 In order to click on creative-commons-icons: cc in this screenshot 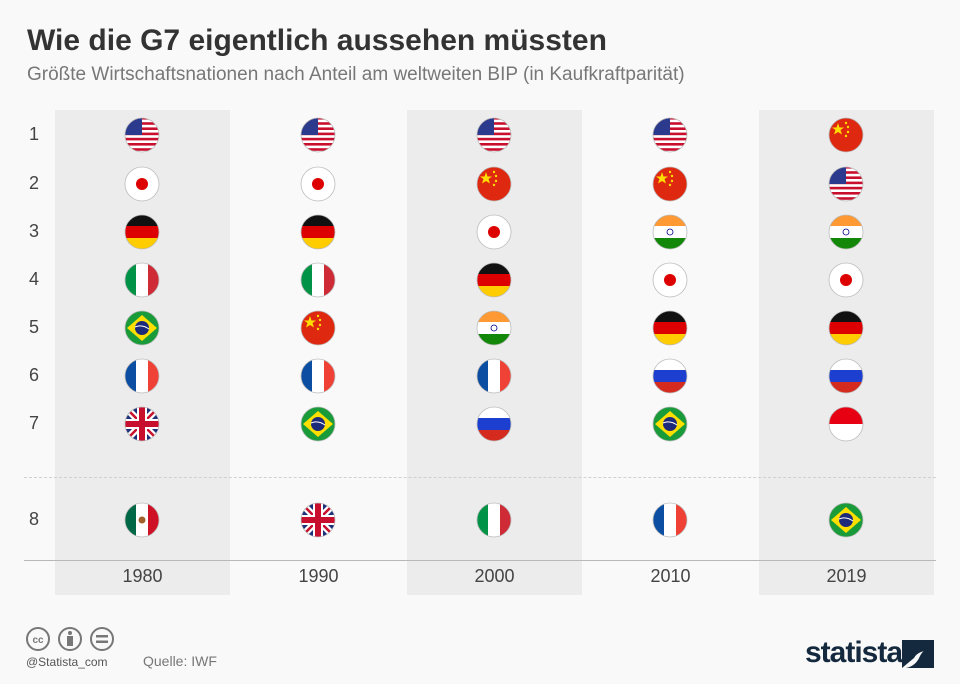, I will do `click(70, 639)`.